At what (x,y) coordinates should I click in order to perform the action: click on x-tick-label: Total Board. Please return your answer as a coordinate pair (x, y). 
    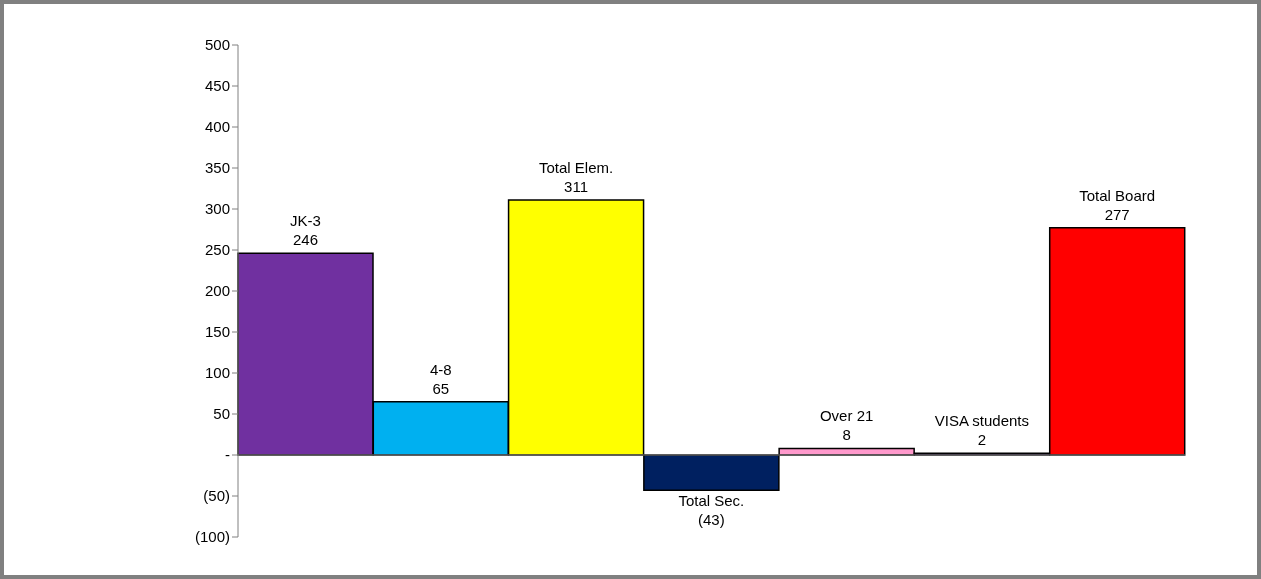
    Looking at the image, I should click on (1117, 195).